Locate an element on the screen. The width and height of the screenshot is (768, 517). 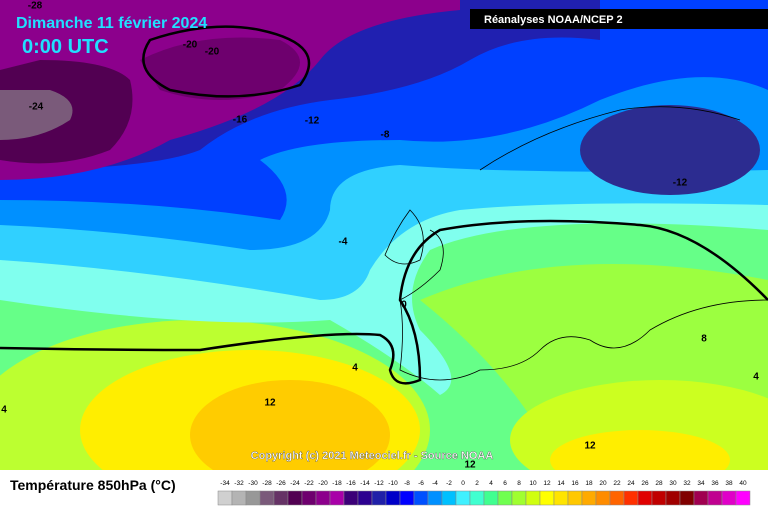
contour-label: 0 is located at coordinates (404, 305).